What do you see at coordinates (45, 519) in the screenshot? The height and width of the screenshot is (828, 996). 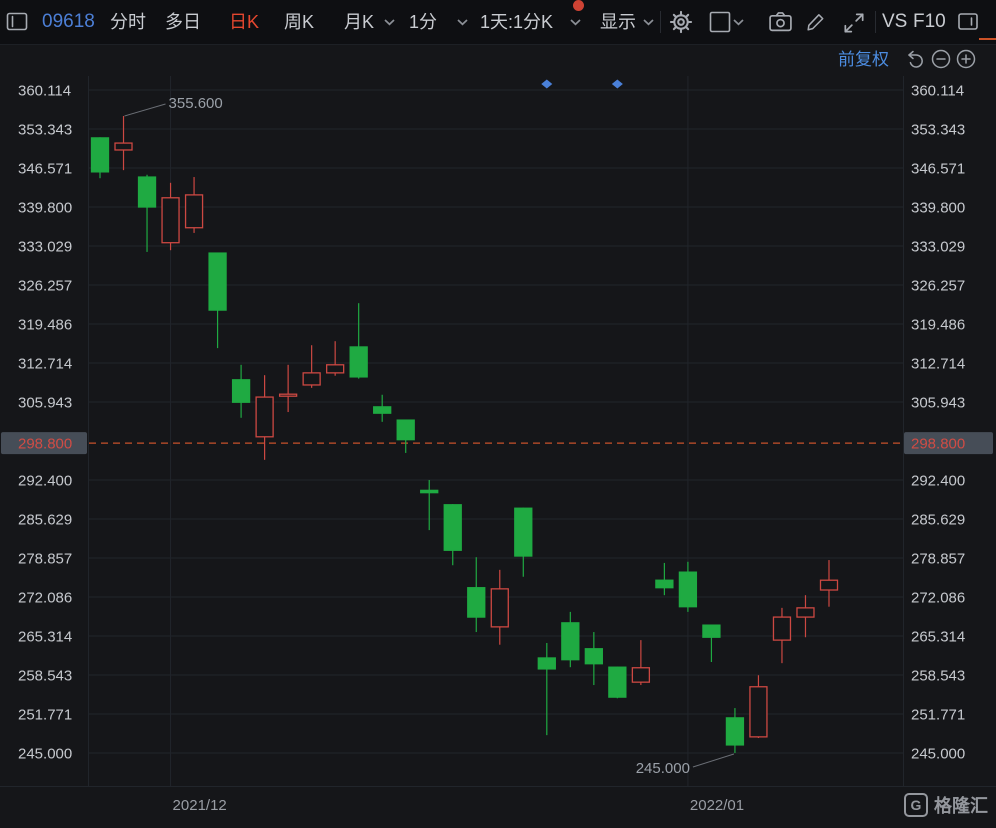 I see `y-axis-label-left: 285.629` at bounding box center [45, 519].